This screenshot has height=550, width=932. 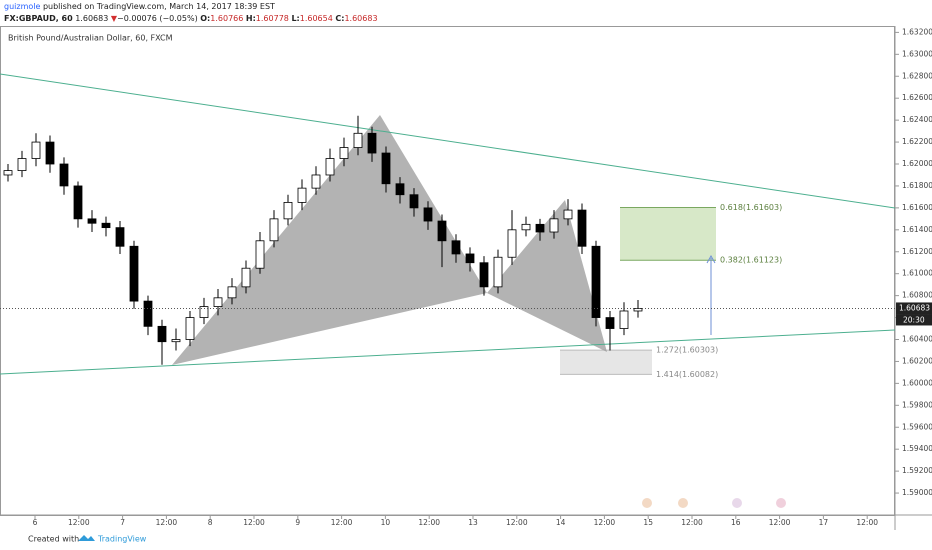 What do you see at coordinates (250, 18) in the screenshot?
I see `h-label: H:` at bounding box center [250, 18].